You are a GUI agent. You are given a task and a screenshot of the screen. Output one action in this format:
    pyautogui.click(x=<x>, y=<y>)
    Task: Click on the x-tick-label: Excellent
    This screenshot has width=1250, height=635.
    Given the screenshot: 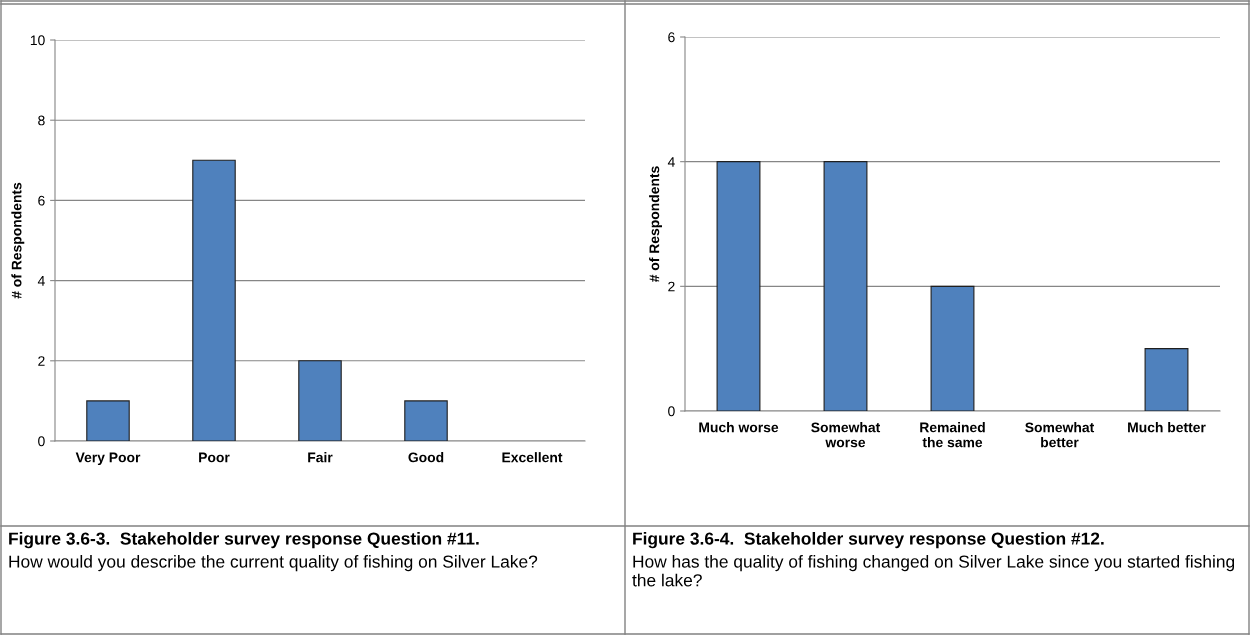 What is the action you would take?
    pyautogui.click(x=532, y=457)
    